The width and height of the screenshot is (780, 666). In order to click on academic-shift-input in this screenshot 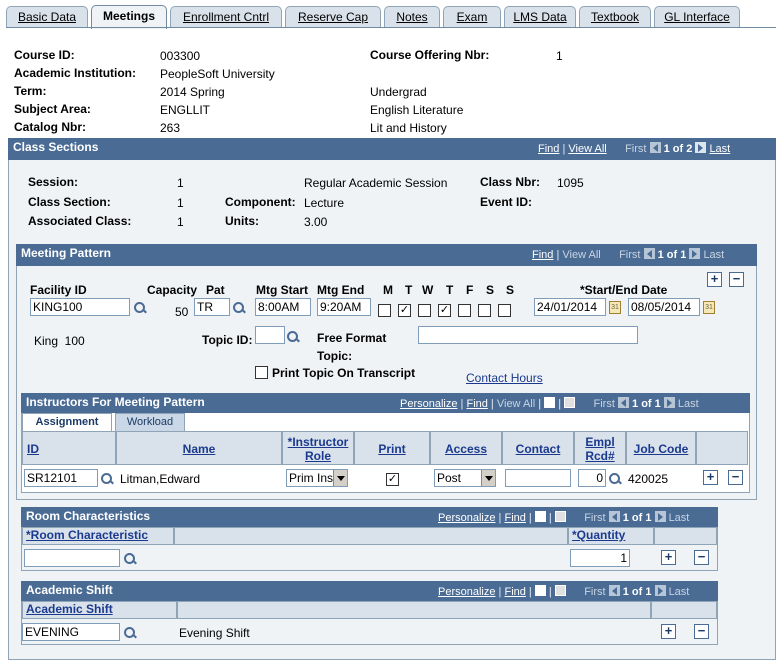, I will do `click(71, 632)`.